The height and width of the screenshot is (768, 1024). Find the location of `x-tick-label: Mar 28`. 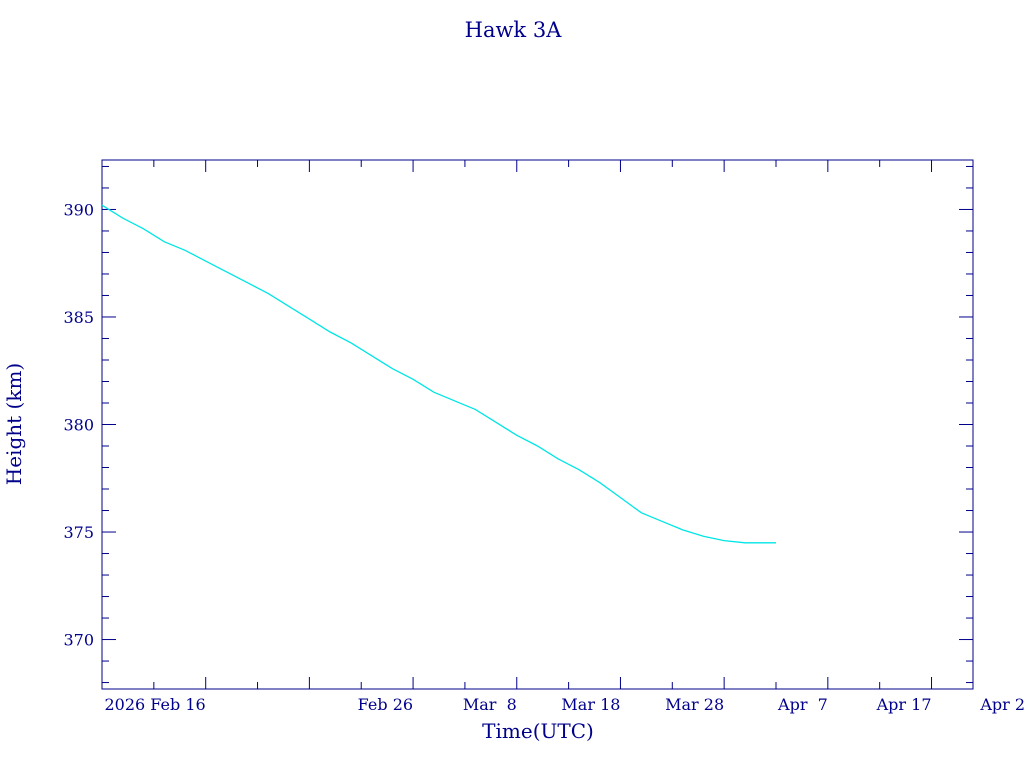

x-tick-label: Mar 28 is located at coordinates (694, 704).